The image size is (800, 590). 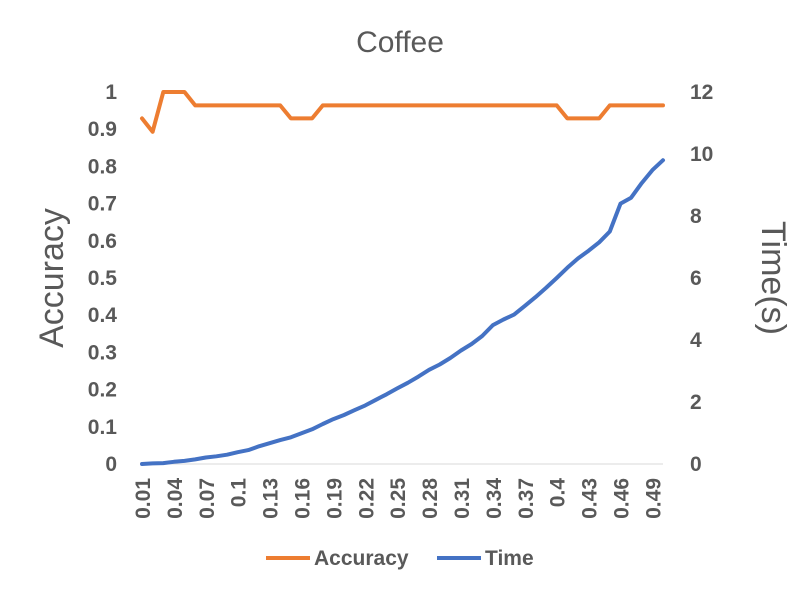 I want to click on y-tick-label: 0.5, so click(x=103, y=278).